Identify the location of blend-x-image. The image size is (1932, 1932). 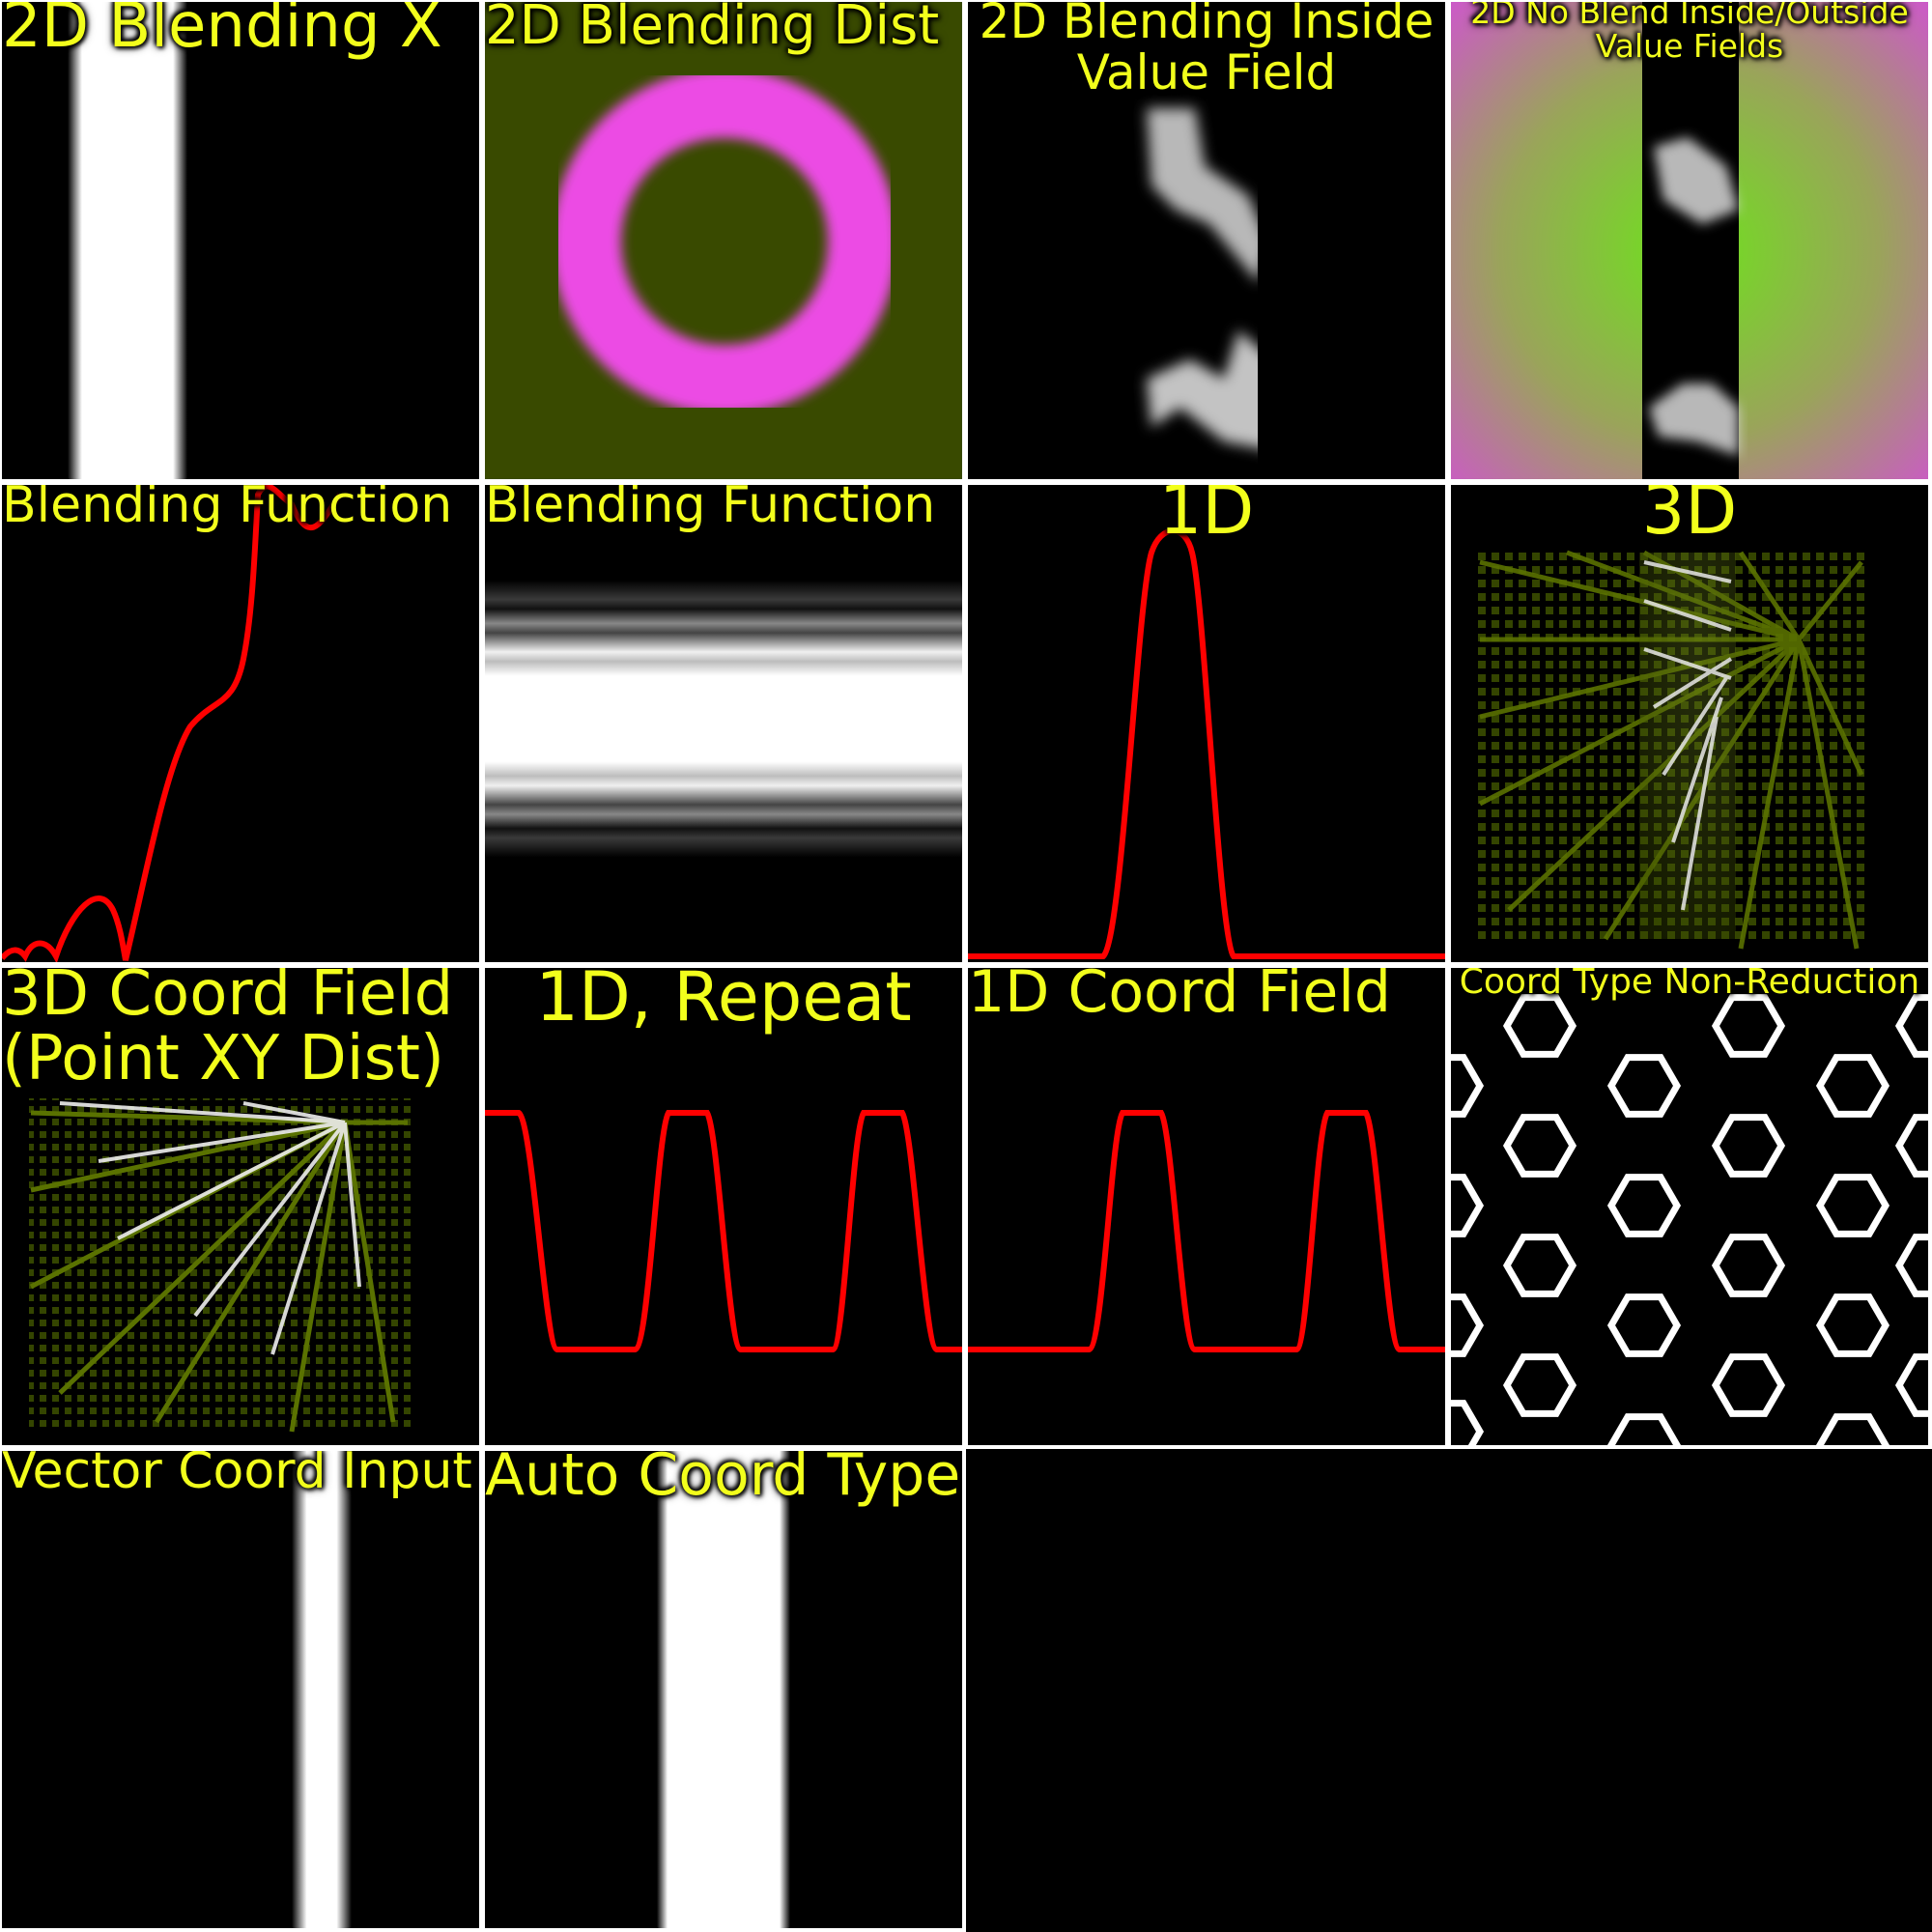
(127, 240).